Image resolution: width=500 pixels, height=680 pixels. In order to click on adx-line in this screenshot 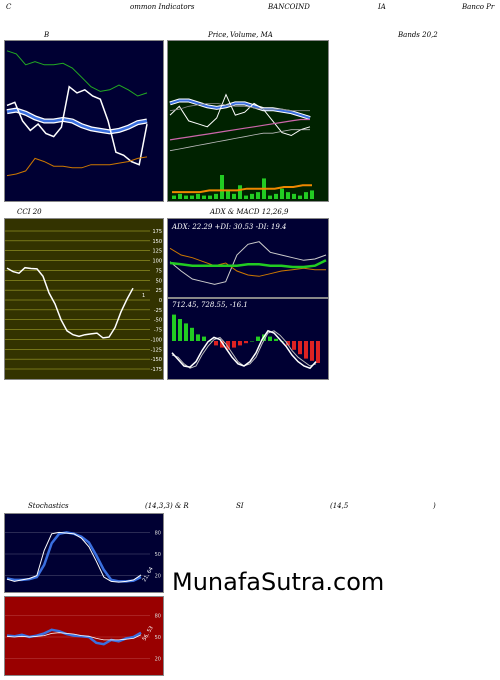, I will do `click(248, 264)`.